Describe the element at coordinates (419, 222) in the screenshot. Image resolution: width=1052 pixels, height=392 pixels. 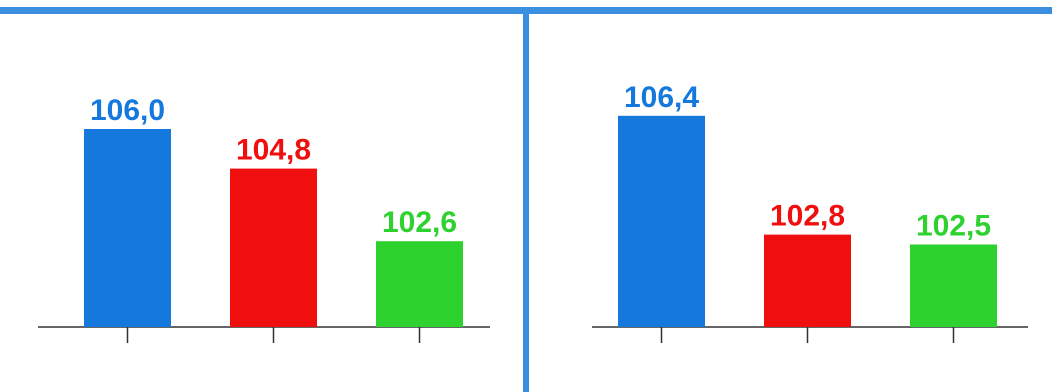
I see `data-label-3: 102,6` at that location.